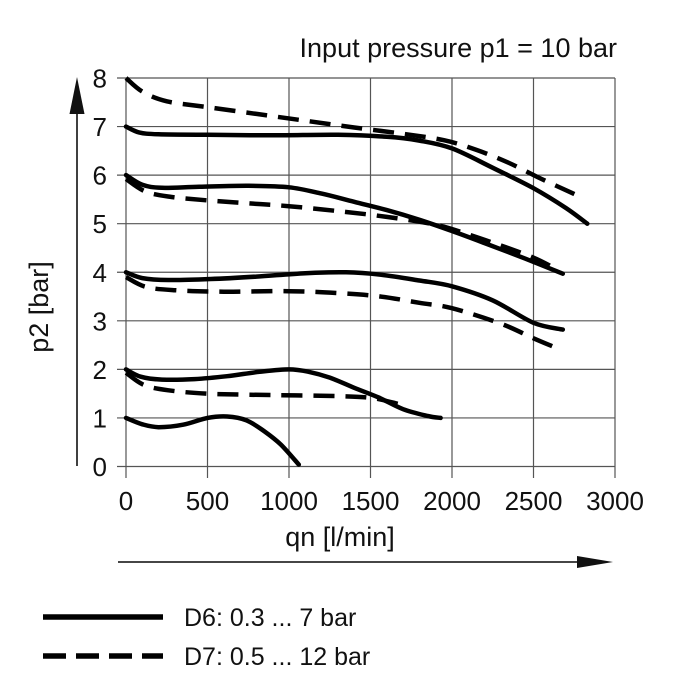 Image resolution: width=700 pixels, height=700 pixels. Describe the element at coordinates (534, 501) in the screenshot. I see `x-tick-label-2500: 2500` at that location.